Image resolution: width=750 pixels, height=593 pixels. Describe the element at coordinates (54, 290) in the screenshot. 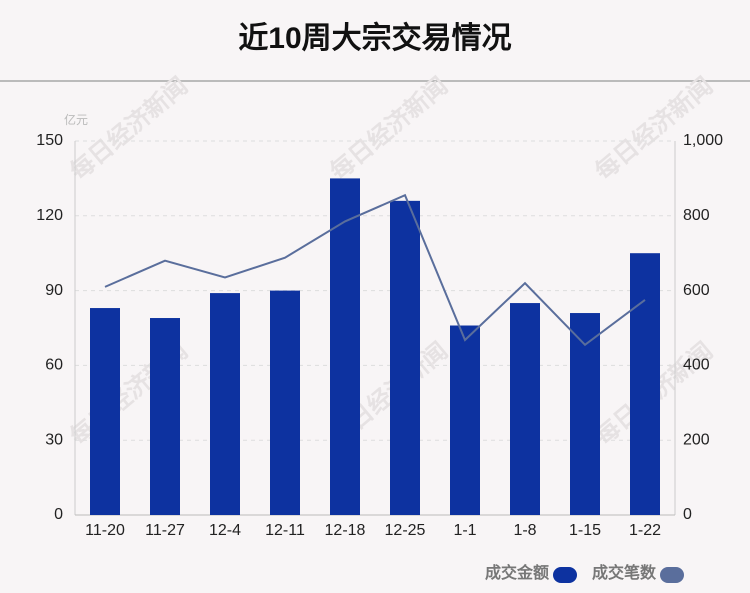

I see `y-tick-label: 90` at that location.